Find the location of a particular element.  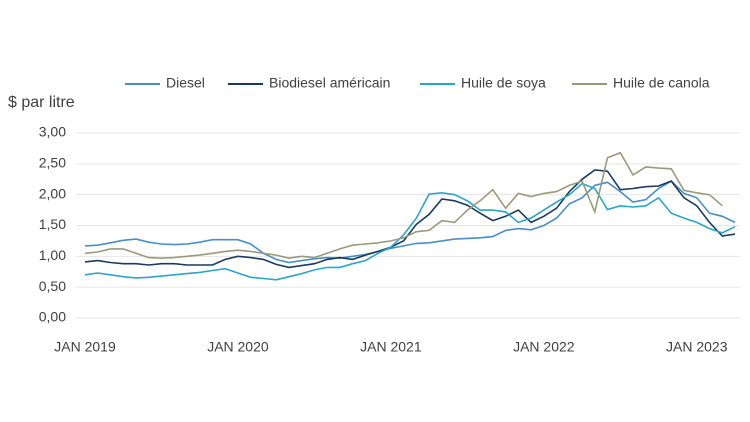

x-tick-label: JAN 2020 is located at coordinates (238, 347).